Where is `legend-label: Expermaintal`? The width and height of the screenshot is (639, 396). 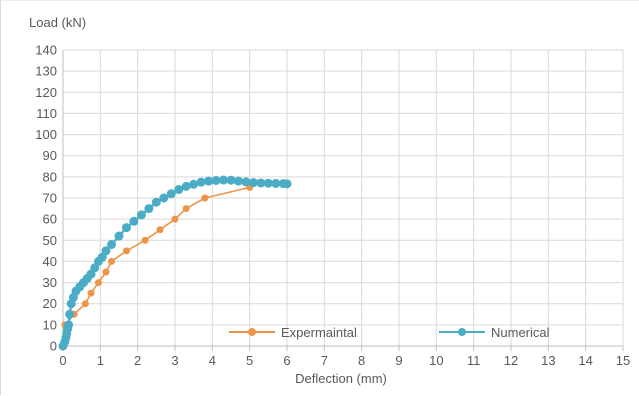 legend-label: Expermaintal is located at coordinates (319, 332).